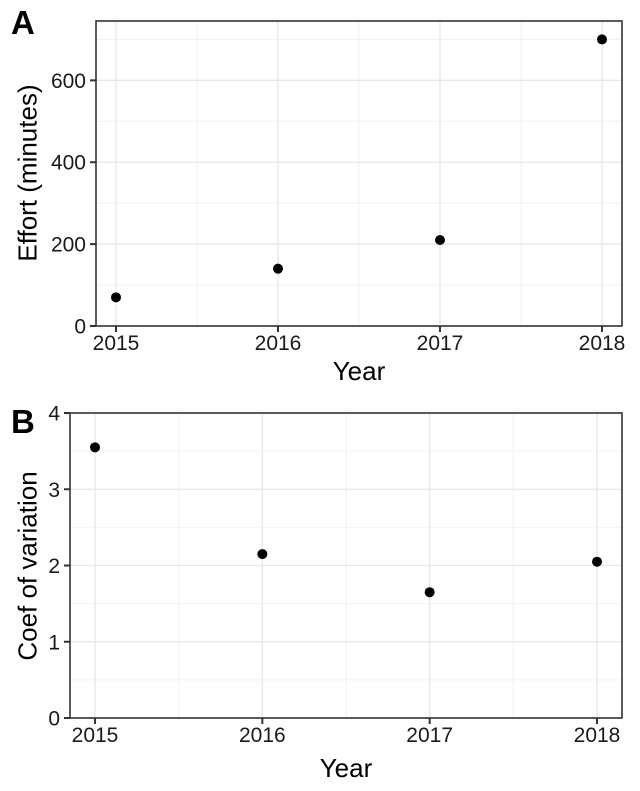  What do you see at coordinates (346, 768) in the screenshot?
I see `panel-b-x-axis-title: Year` at bounding box center [346, 768].